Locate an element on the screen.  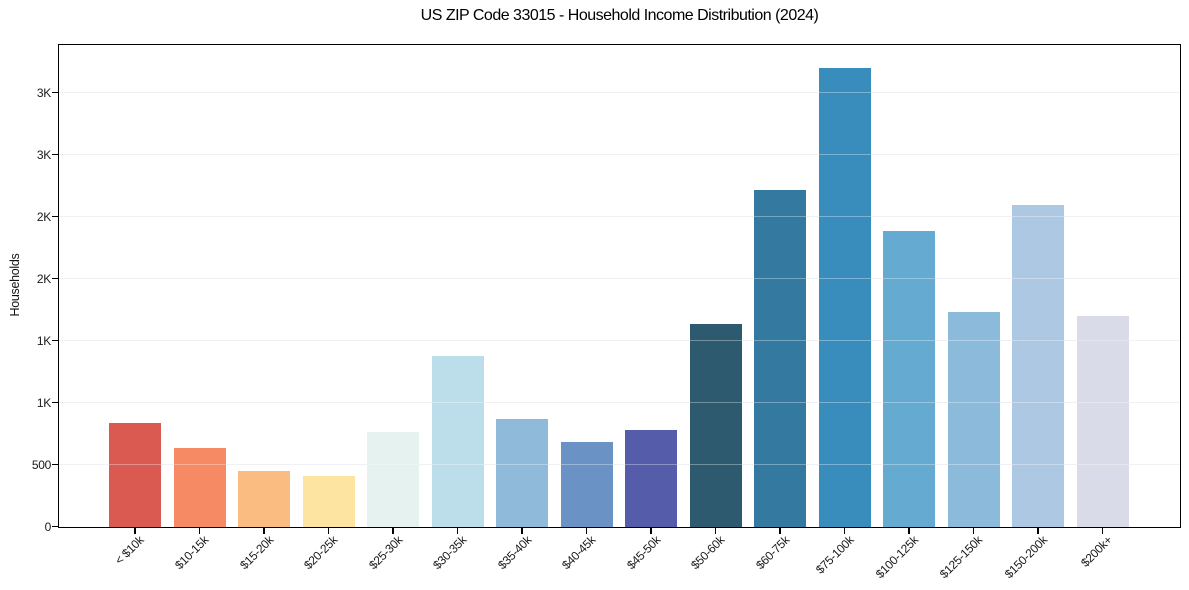
x-tick-label-13: $100-125k is located at coordinates (896, 557).